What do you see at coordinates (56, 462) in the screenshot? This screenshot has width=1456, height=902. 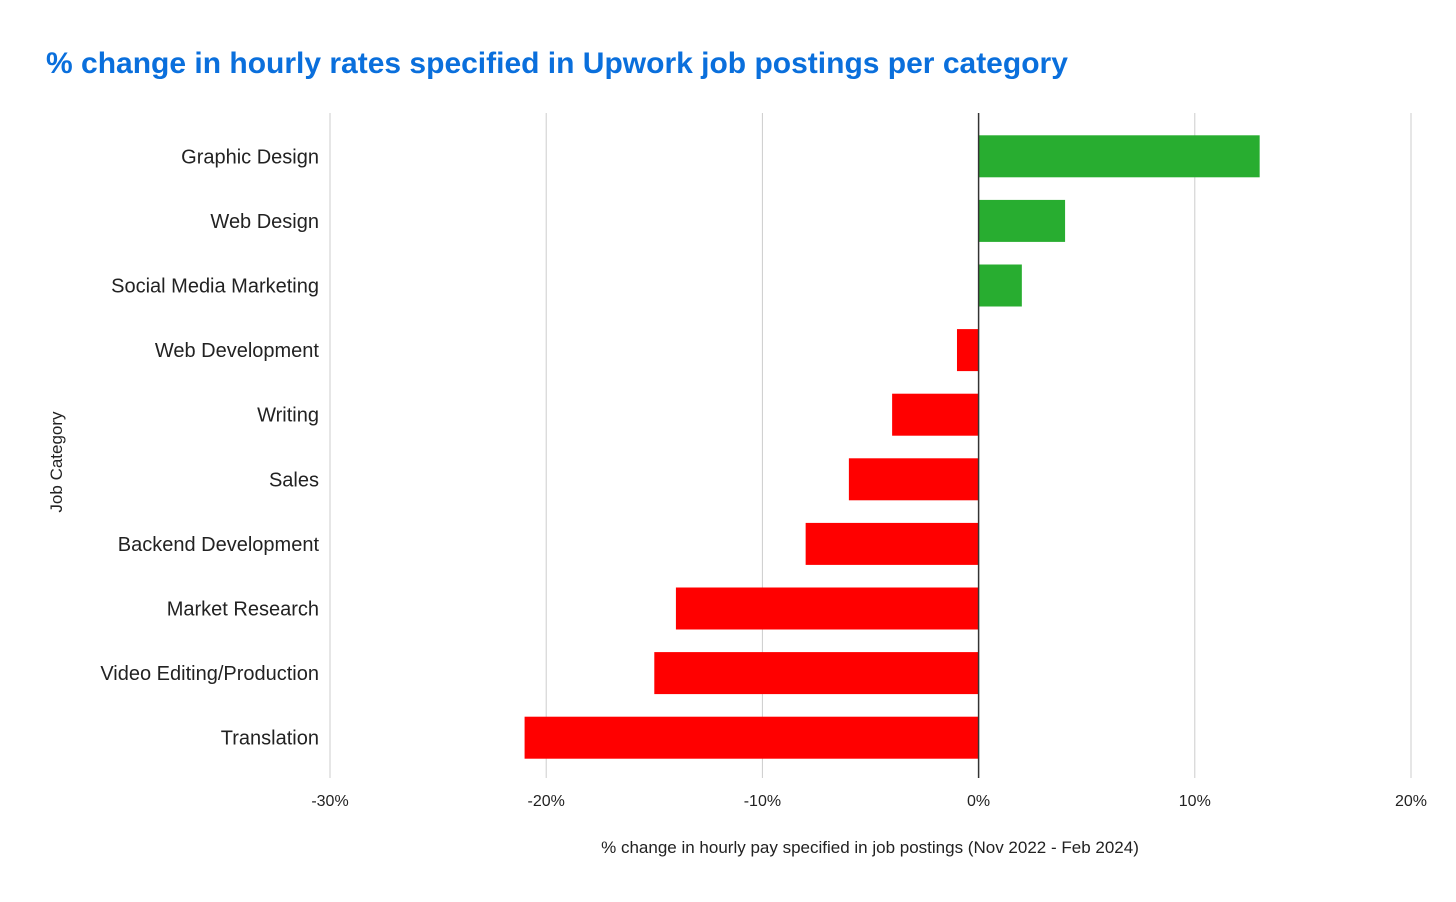 I see `y-axis-label: Job Category` at bounding box center [56, 462].